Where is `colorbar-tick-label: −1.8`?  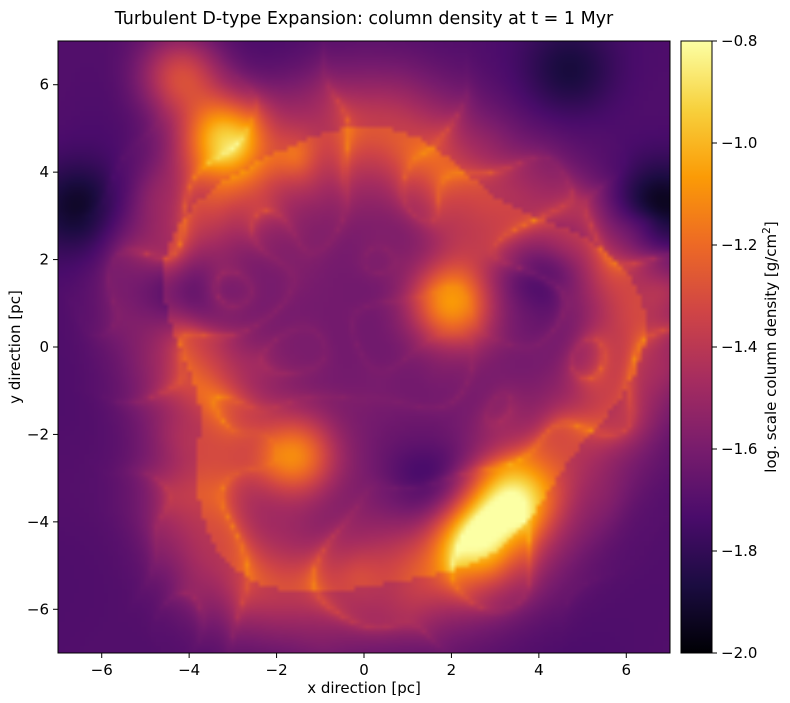 colorbar-tick-label: −1.8 is located at coordinates (739, 551).